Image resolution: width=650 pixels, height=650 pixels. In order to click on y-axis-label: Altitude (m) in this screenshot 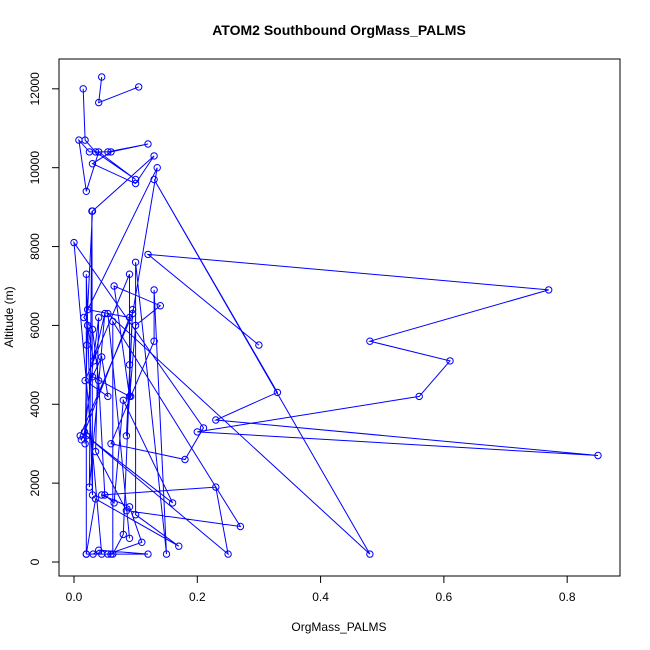, I will do `click(9, 316)`.